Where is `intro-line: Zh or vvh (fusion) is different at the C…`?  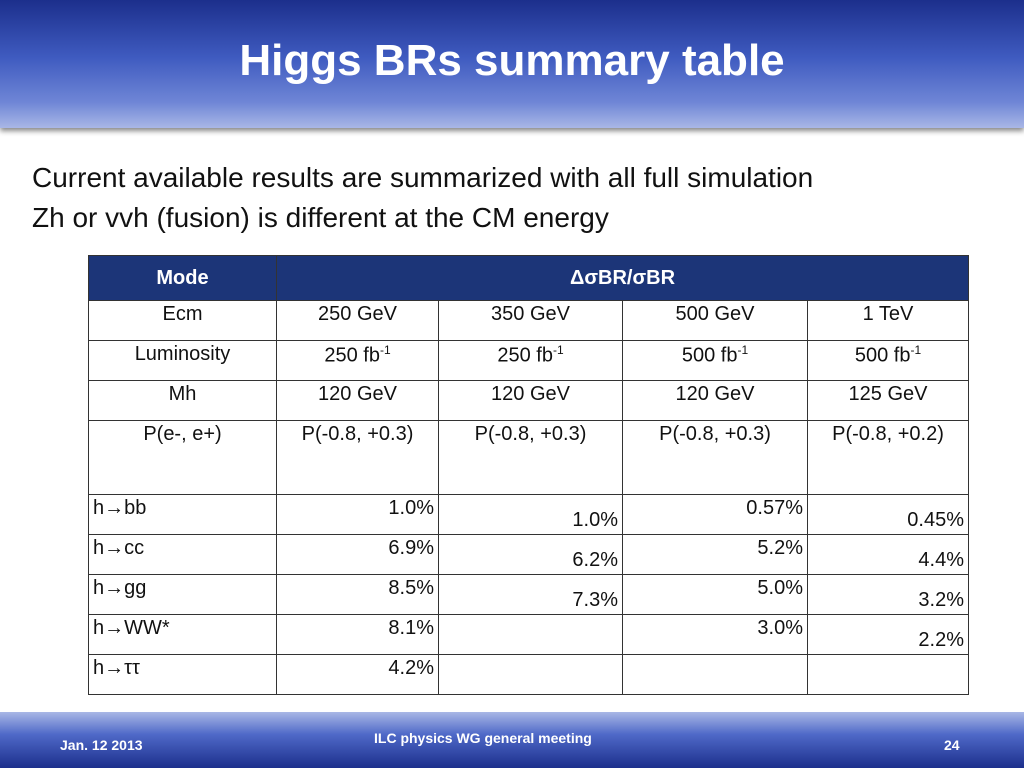 intro-line: Zh or vvh (fusion) is different at the C… is located at coordinates (320, 217).